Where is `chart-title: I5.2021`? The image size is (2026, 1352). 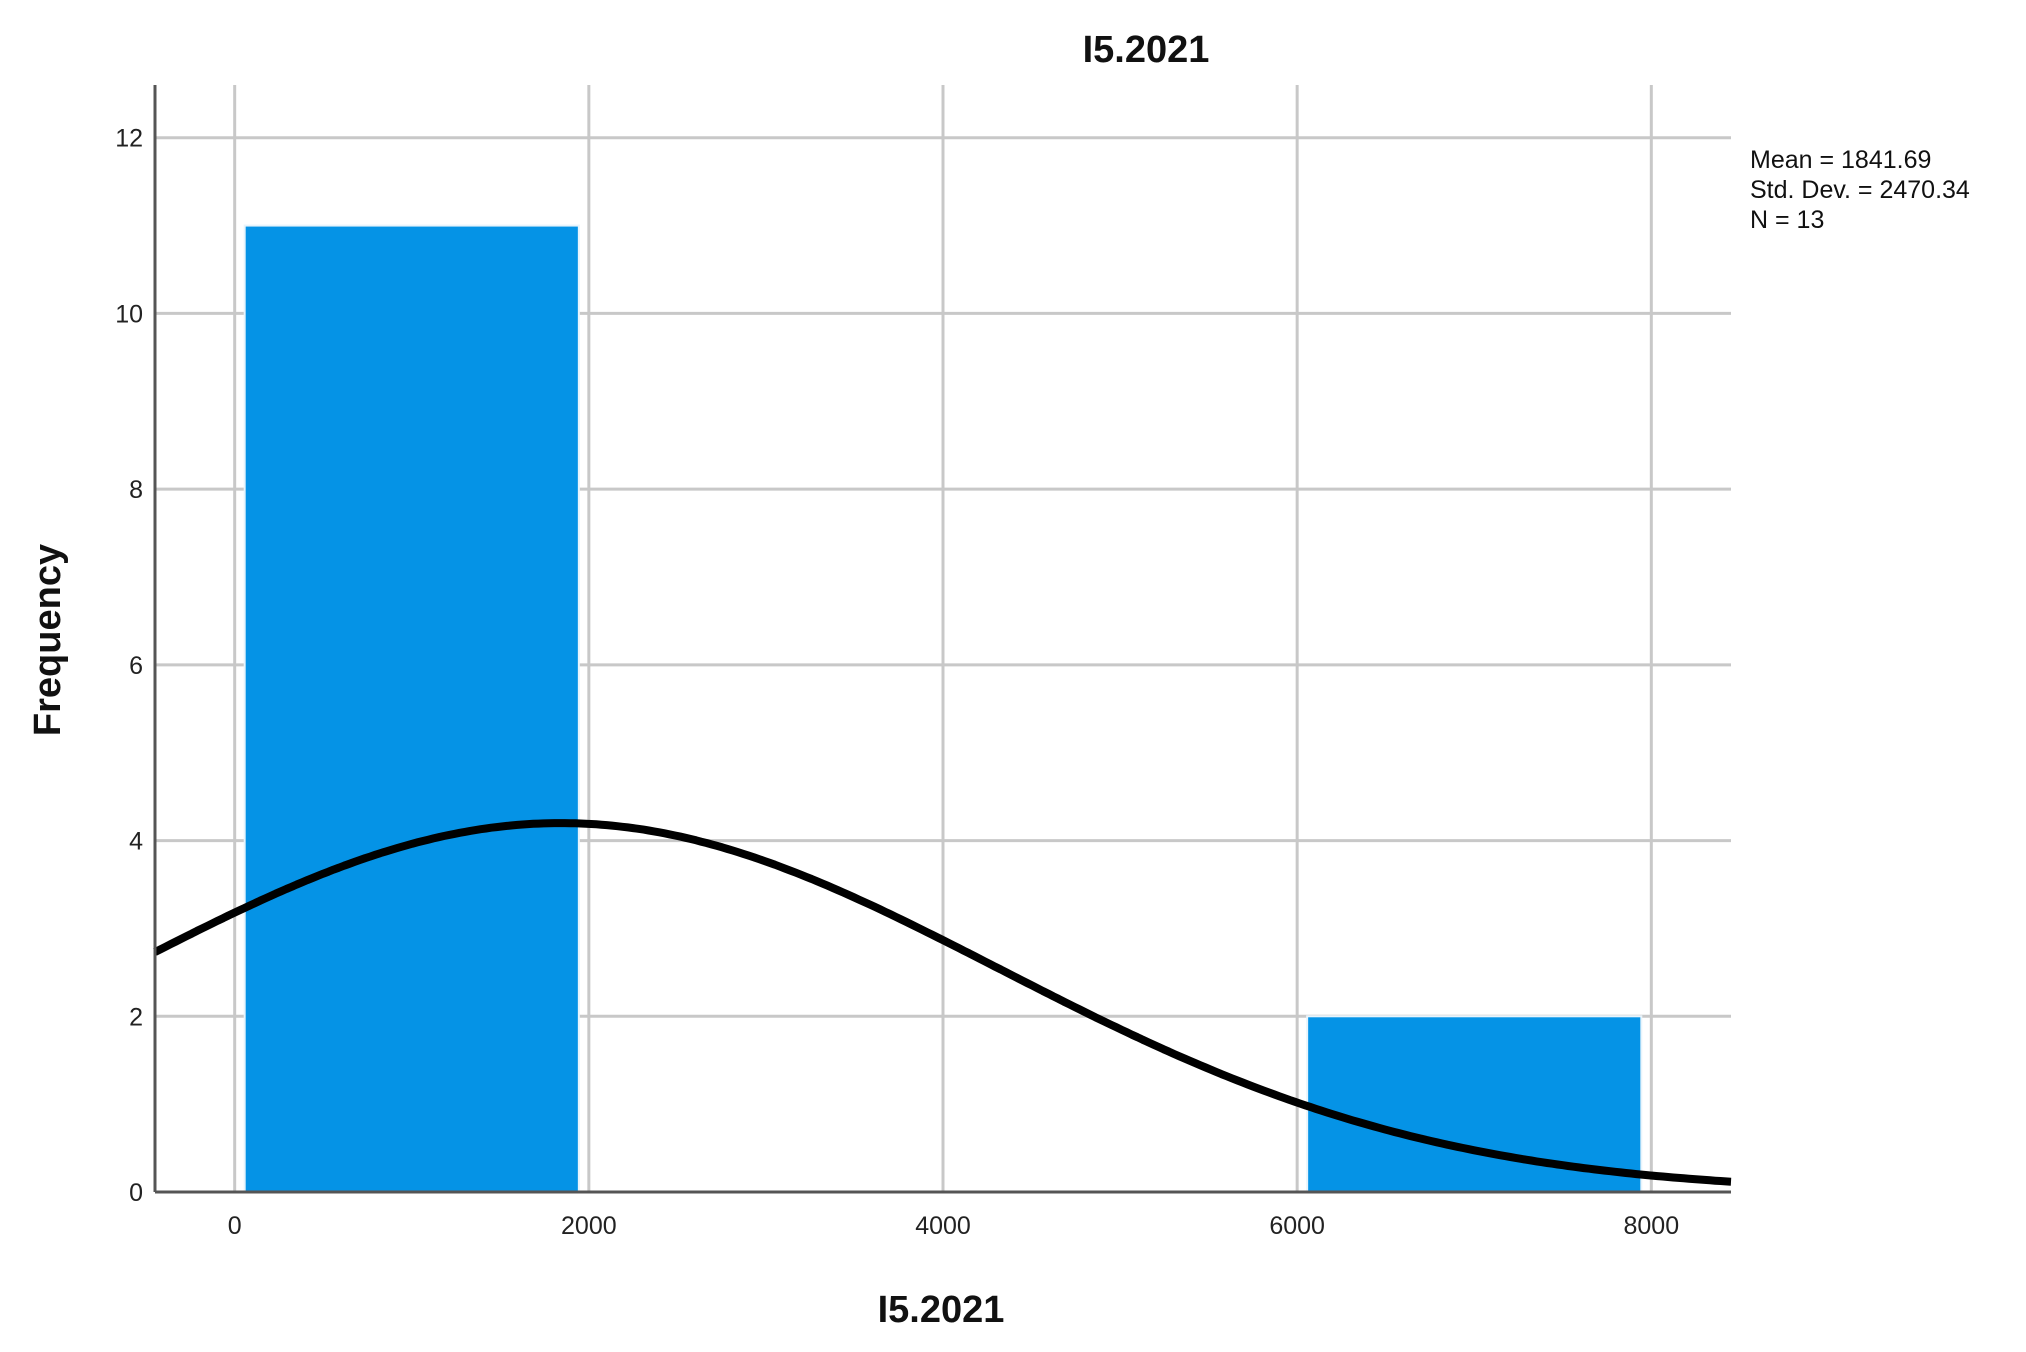
chart-title: I5.2021 is located at coordinates (1146, 50).